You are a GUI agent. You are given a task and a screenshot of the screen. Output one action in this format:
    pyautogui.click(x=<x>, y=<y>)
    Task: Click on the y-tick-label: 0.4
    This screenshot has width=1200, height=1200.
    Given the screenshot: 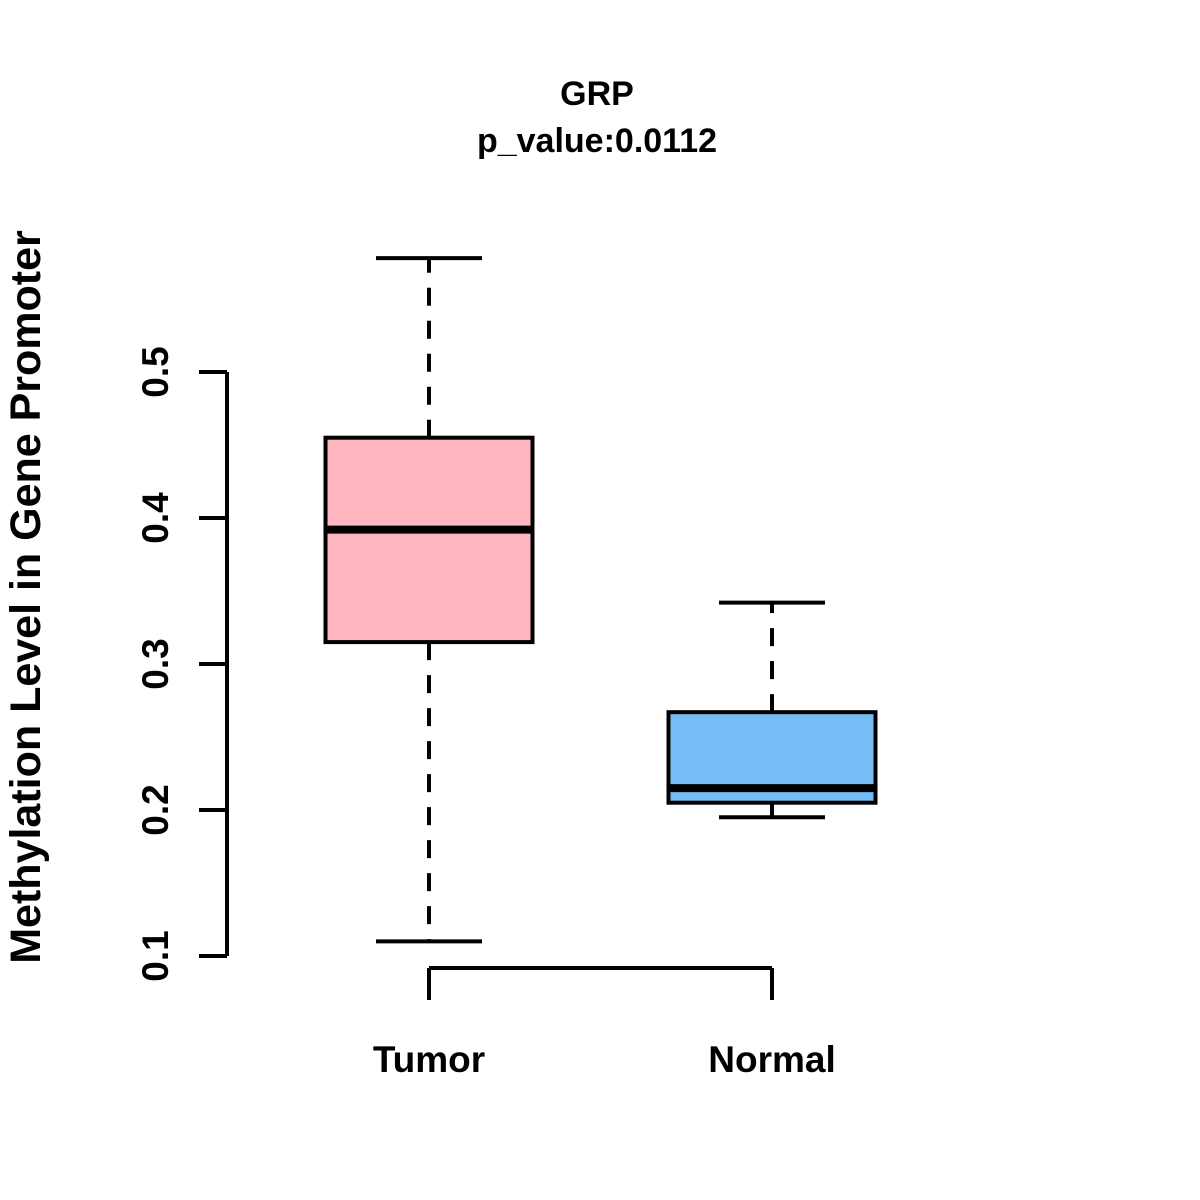 What is the action you would take?
    pyautogui.click(x=155, y=518)
    